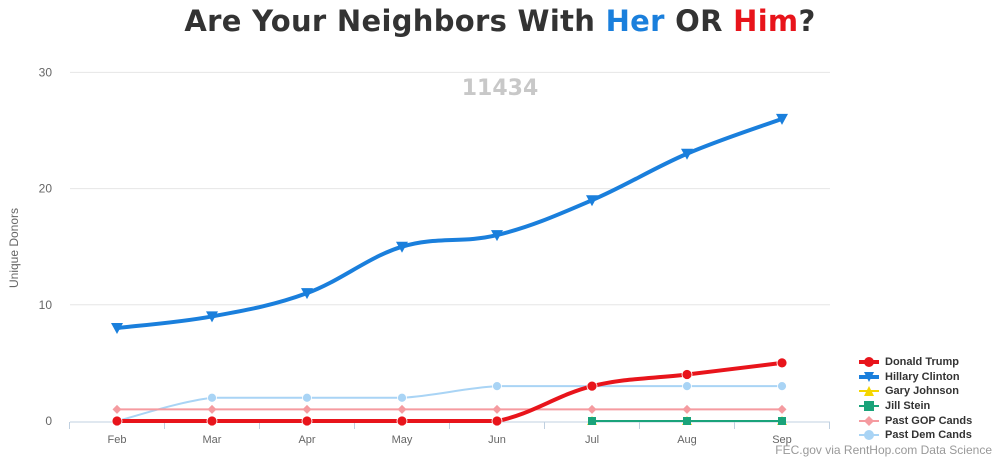 The image size is (1000, 461). I want to click on x-tick-label: Jun, so click(497, 440).